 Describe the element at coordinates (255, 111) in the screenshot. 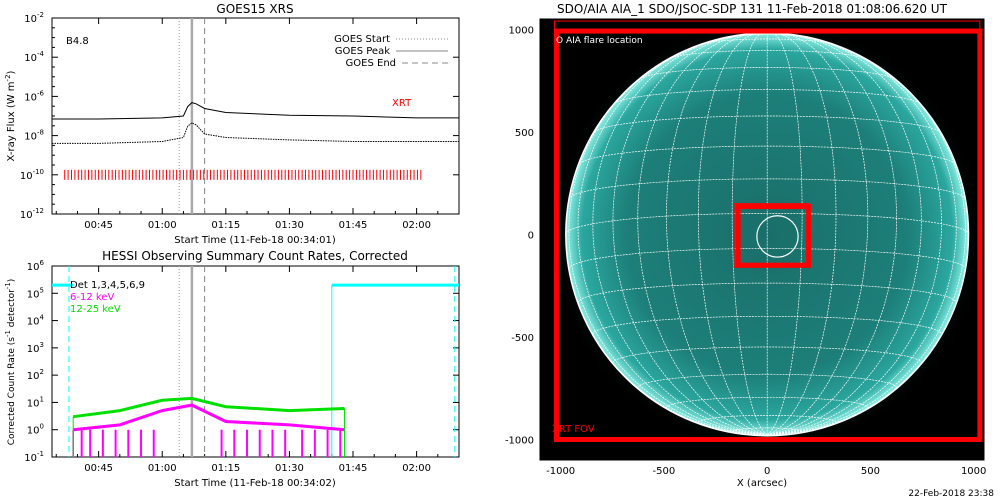

I see `goes-series-long` at that location.